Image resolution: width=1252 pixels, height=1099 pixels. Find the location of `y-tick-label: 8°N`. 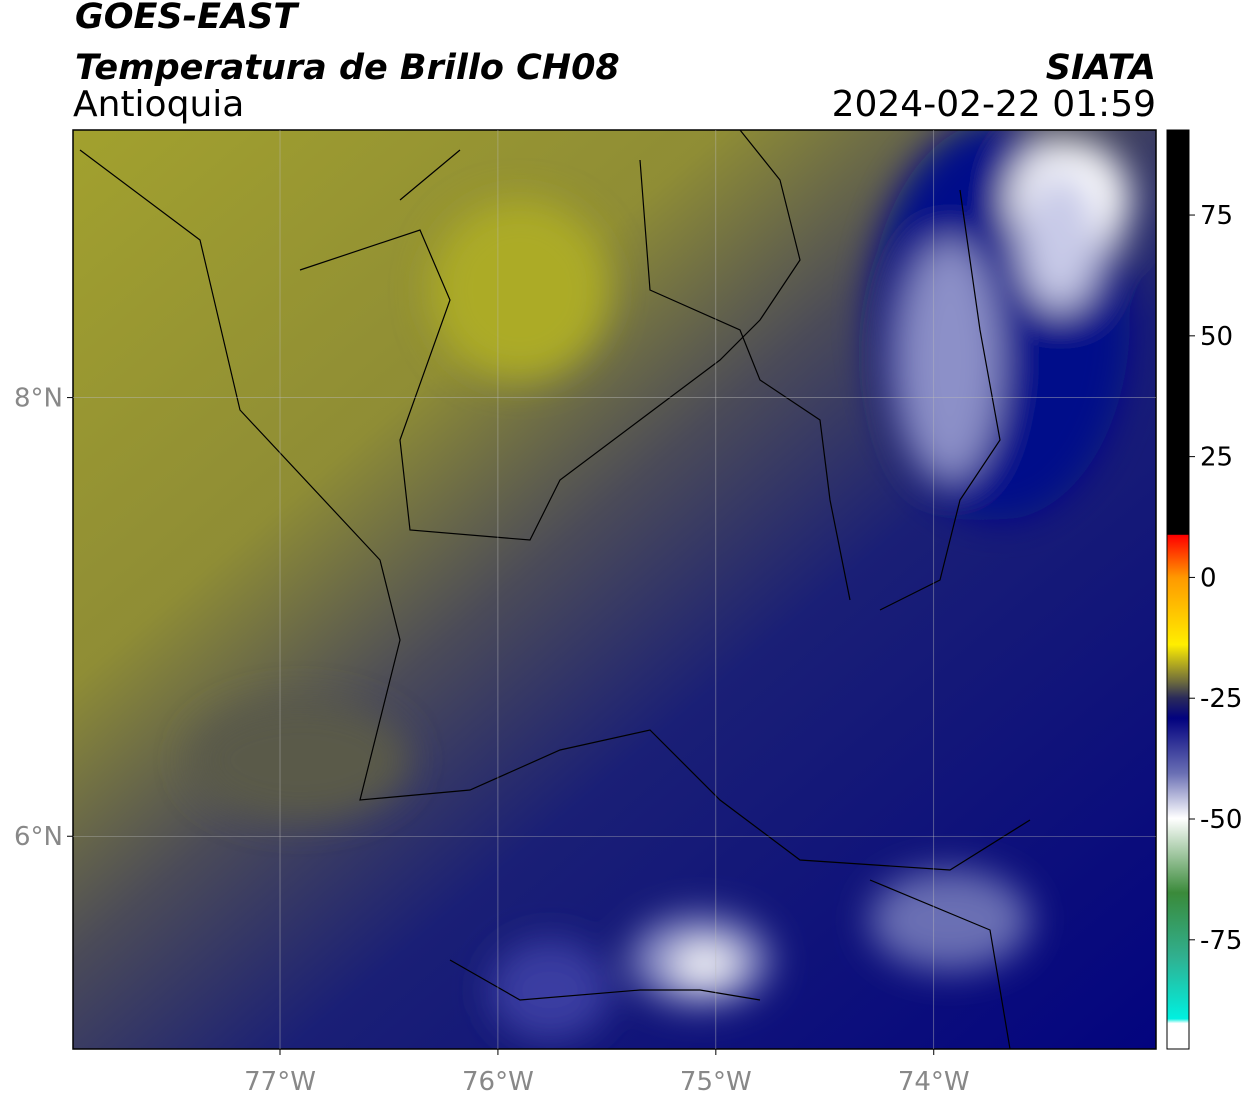

y-tick-label: 8°N is located at coordinates (38, 399).